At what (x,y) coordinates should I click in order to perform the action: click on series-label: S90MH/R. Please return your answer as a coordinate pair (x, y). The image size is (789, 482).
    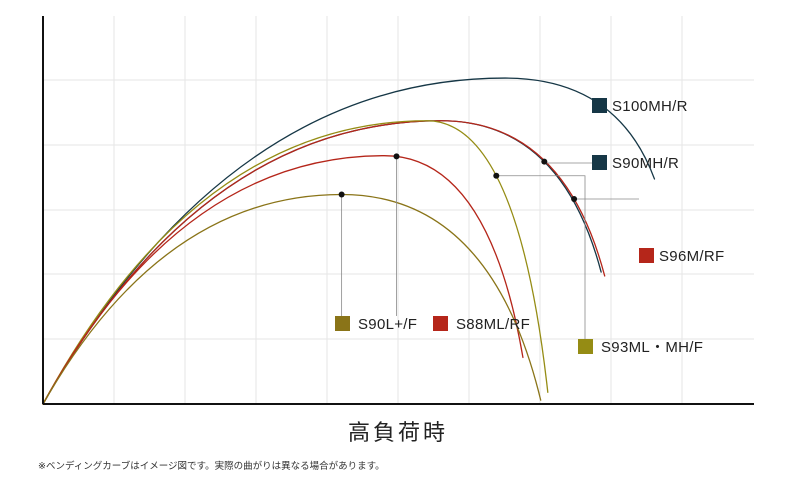
    Looking at the image, I should click on (645, 163).